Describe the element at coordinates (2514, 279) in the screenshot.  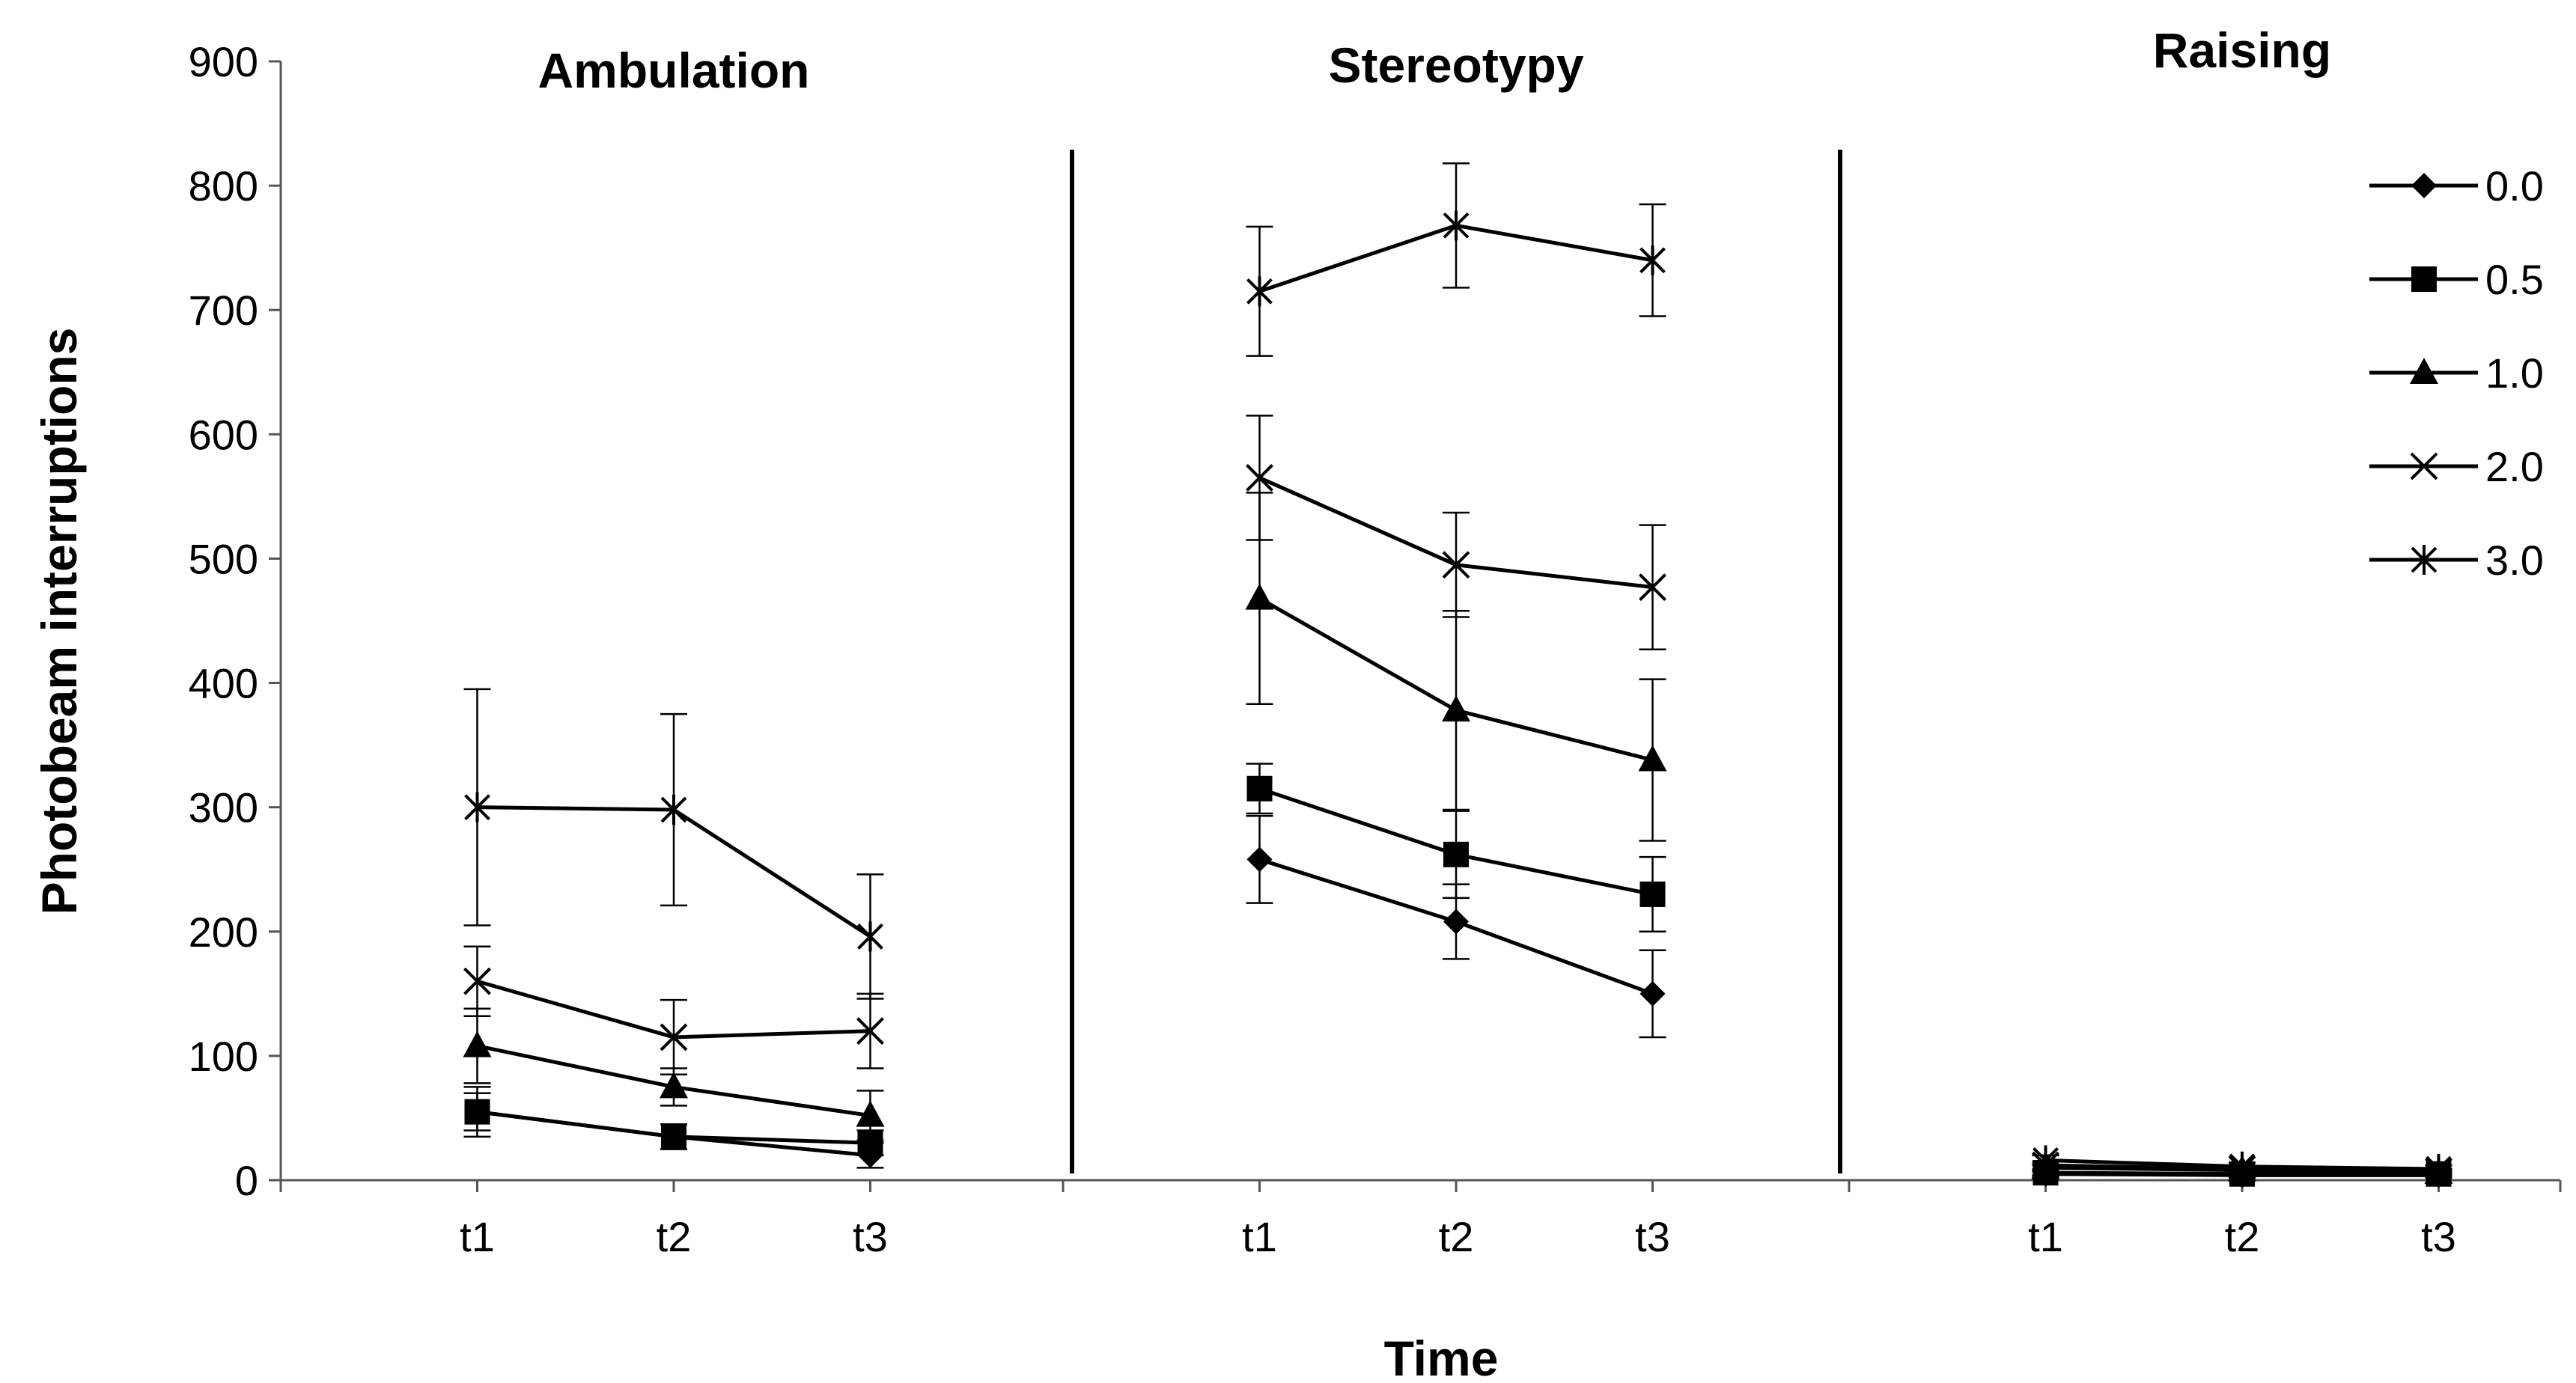
I see `legend-label: 0.5` at that location.